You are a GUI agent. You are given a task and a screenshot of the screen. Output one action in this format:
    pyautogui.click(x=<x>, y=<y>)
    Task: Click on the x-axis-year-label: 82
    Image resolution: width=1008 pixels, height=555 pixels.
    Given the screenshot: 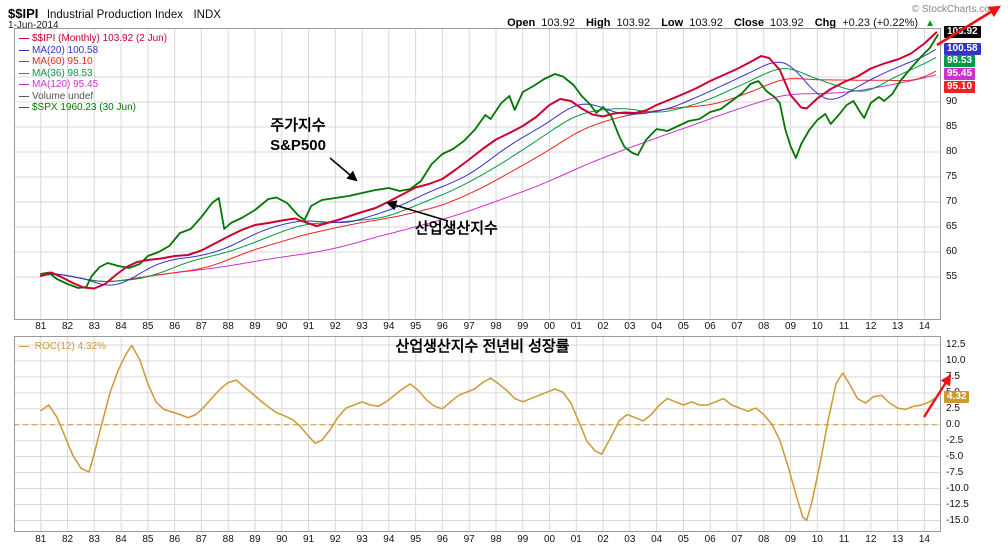 What is the action you would take?
    pyautogui.click(x=67, y=539)
    